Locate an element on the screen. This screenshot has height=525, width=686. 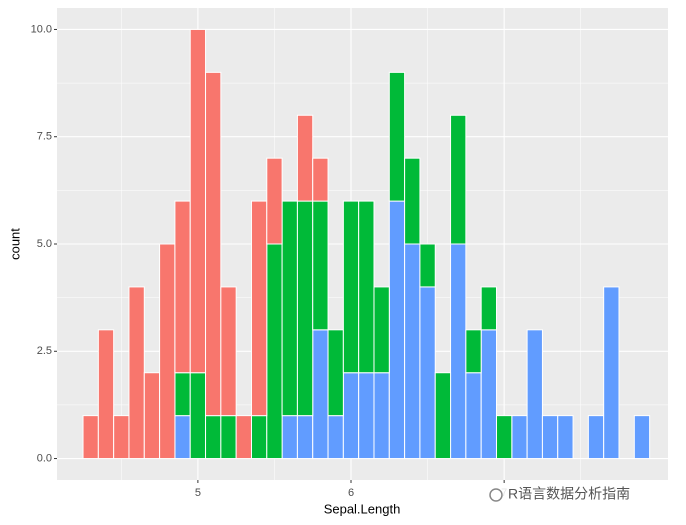
y-axis-title: count is located at coordinates (14, 244).